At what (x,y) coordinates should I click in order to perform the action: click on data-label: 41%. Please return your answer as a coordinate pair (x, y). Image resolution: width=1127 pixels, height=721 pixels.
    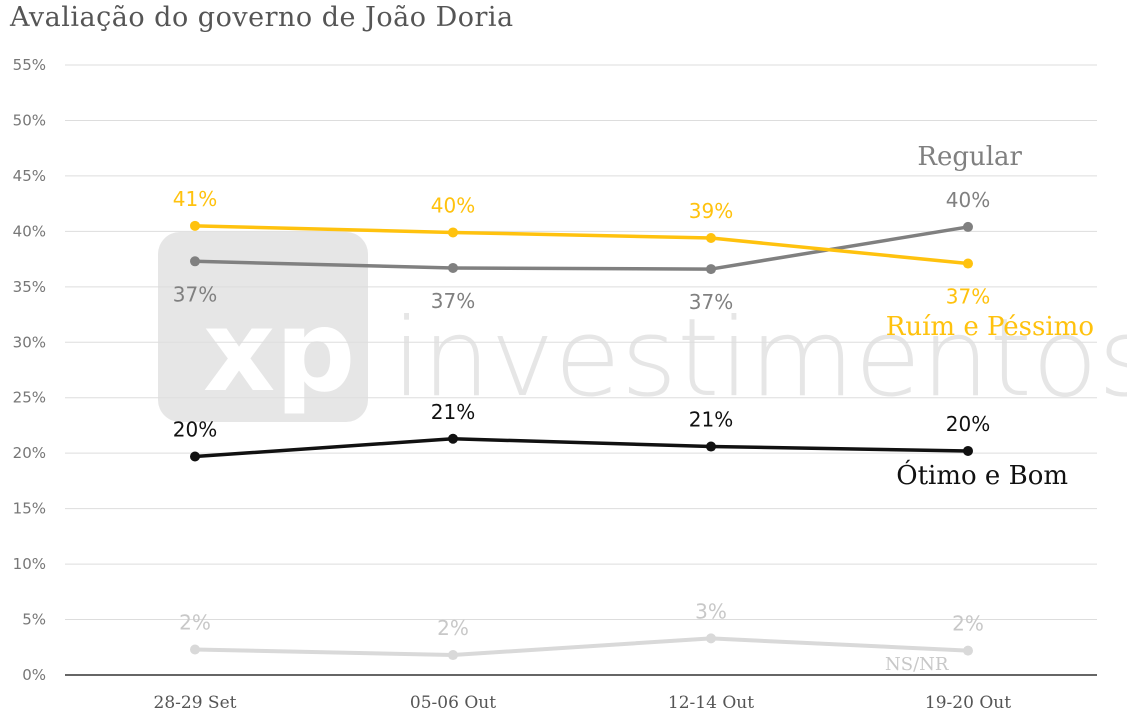
    Looking at the image, I should click on (195, 199).